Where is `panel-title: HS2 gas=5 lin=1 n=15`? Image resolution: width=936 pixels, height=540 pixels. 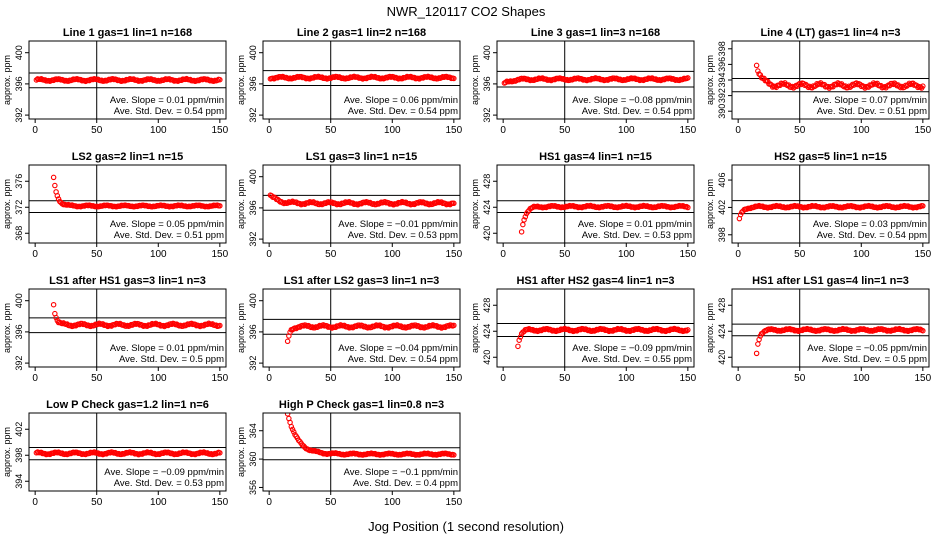 panel-title: HS2 gas=5 lin=1 n=15 is located at coordinates (830, 157).